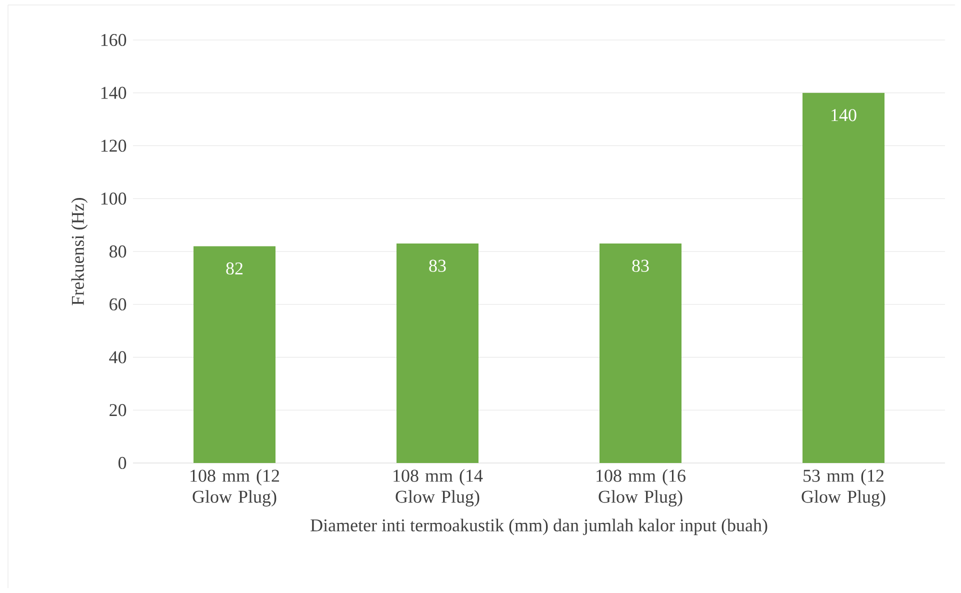 This screenshot has width=961, height=593. Describe the element at coordinates (79, 252) in the screenshot. I see `y-axis-title: Frekuensi (Hz)` at that location.